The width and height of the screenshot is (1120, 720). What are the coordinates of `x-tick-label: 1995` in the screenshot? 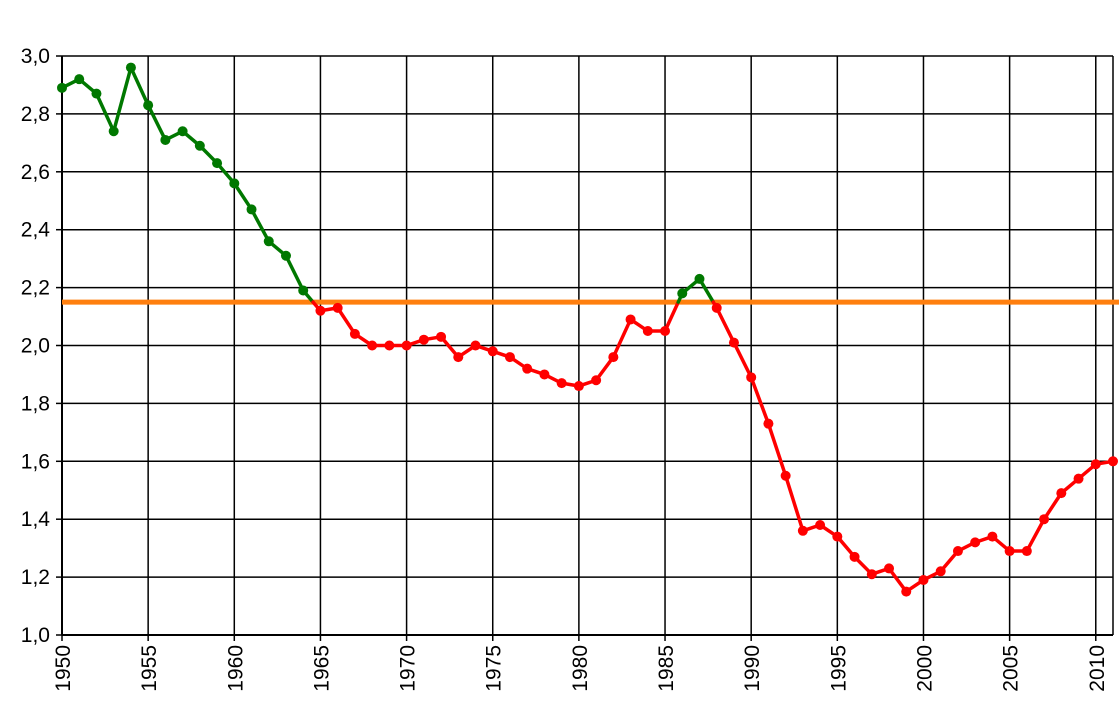 It's located at (838, 668).